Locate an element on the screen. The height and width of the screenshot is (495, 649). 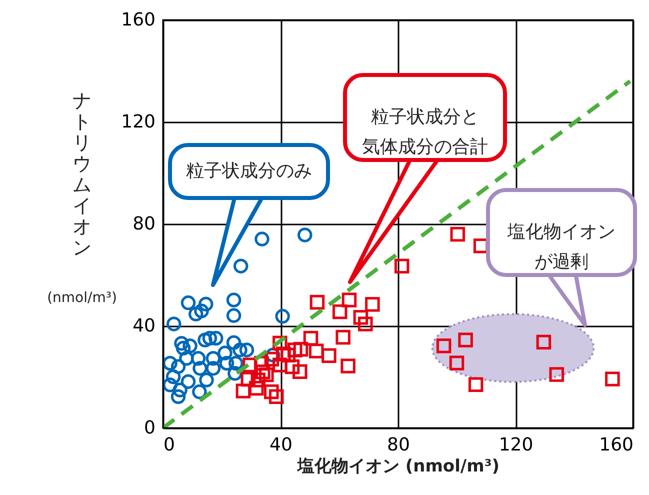
x-tick-label: 0 is located at coordinates (169, 445).